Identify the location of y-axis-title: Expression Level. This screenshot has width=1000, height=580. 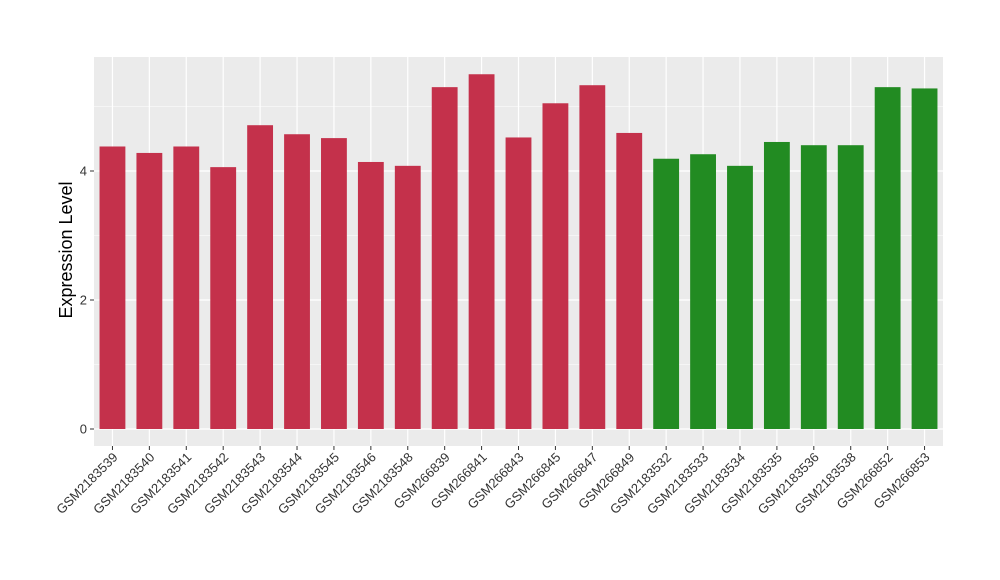
(66, 249).